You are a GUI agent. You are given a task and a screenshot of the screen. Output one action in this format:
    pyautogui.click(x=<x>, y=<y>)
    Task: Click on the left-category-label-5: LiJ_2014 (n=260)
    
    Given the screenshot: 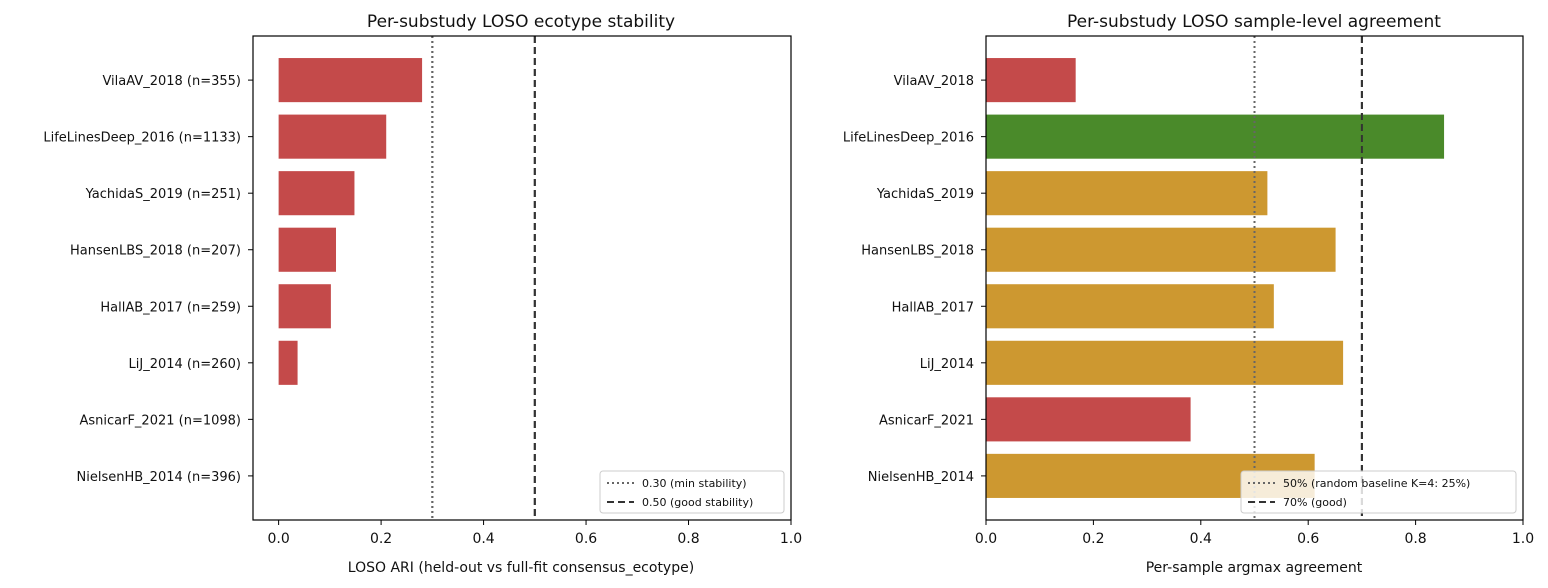 What is the action you would take?
    pyautogui.click(x=185, y=364)
    